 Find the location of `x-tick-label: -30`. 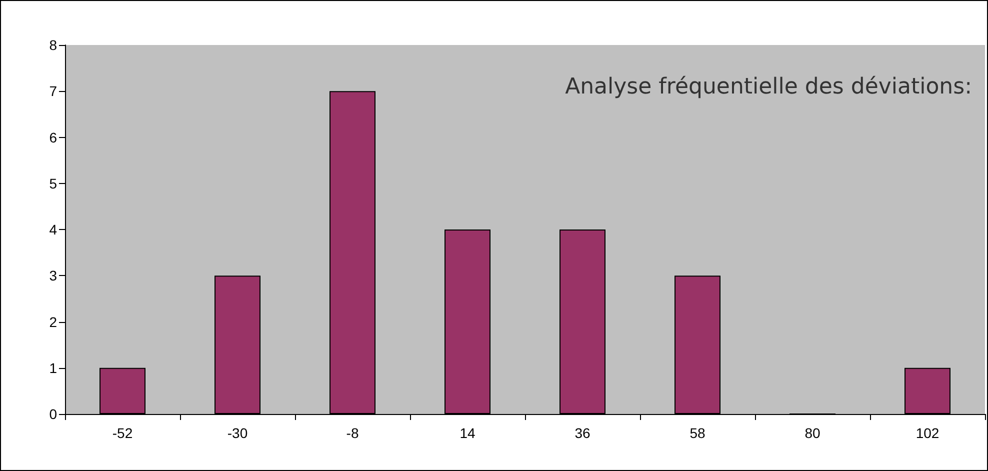

x-tick-label: -30 is located at coordinates (237, 433).